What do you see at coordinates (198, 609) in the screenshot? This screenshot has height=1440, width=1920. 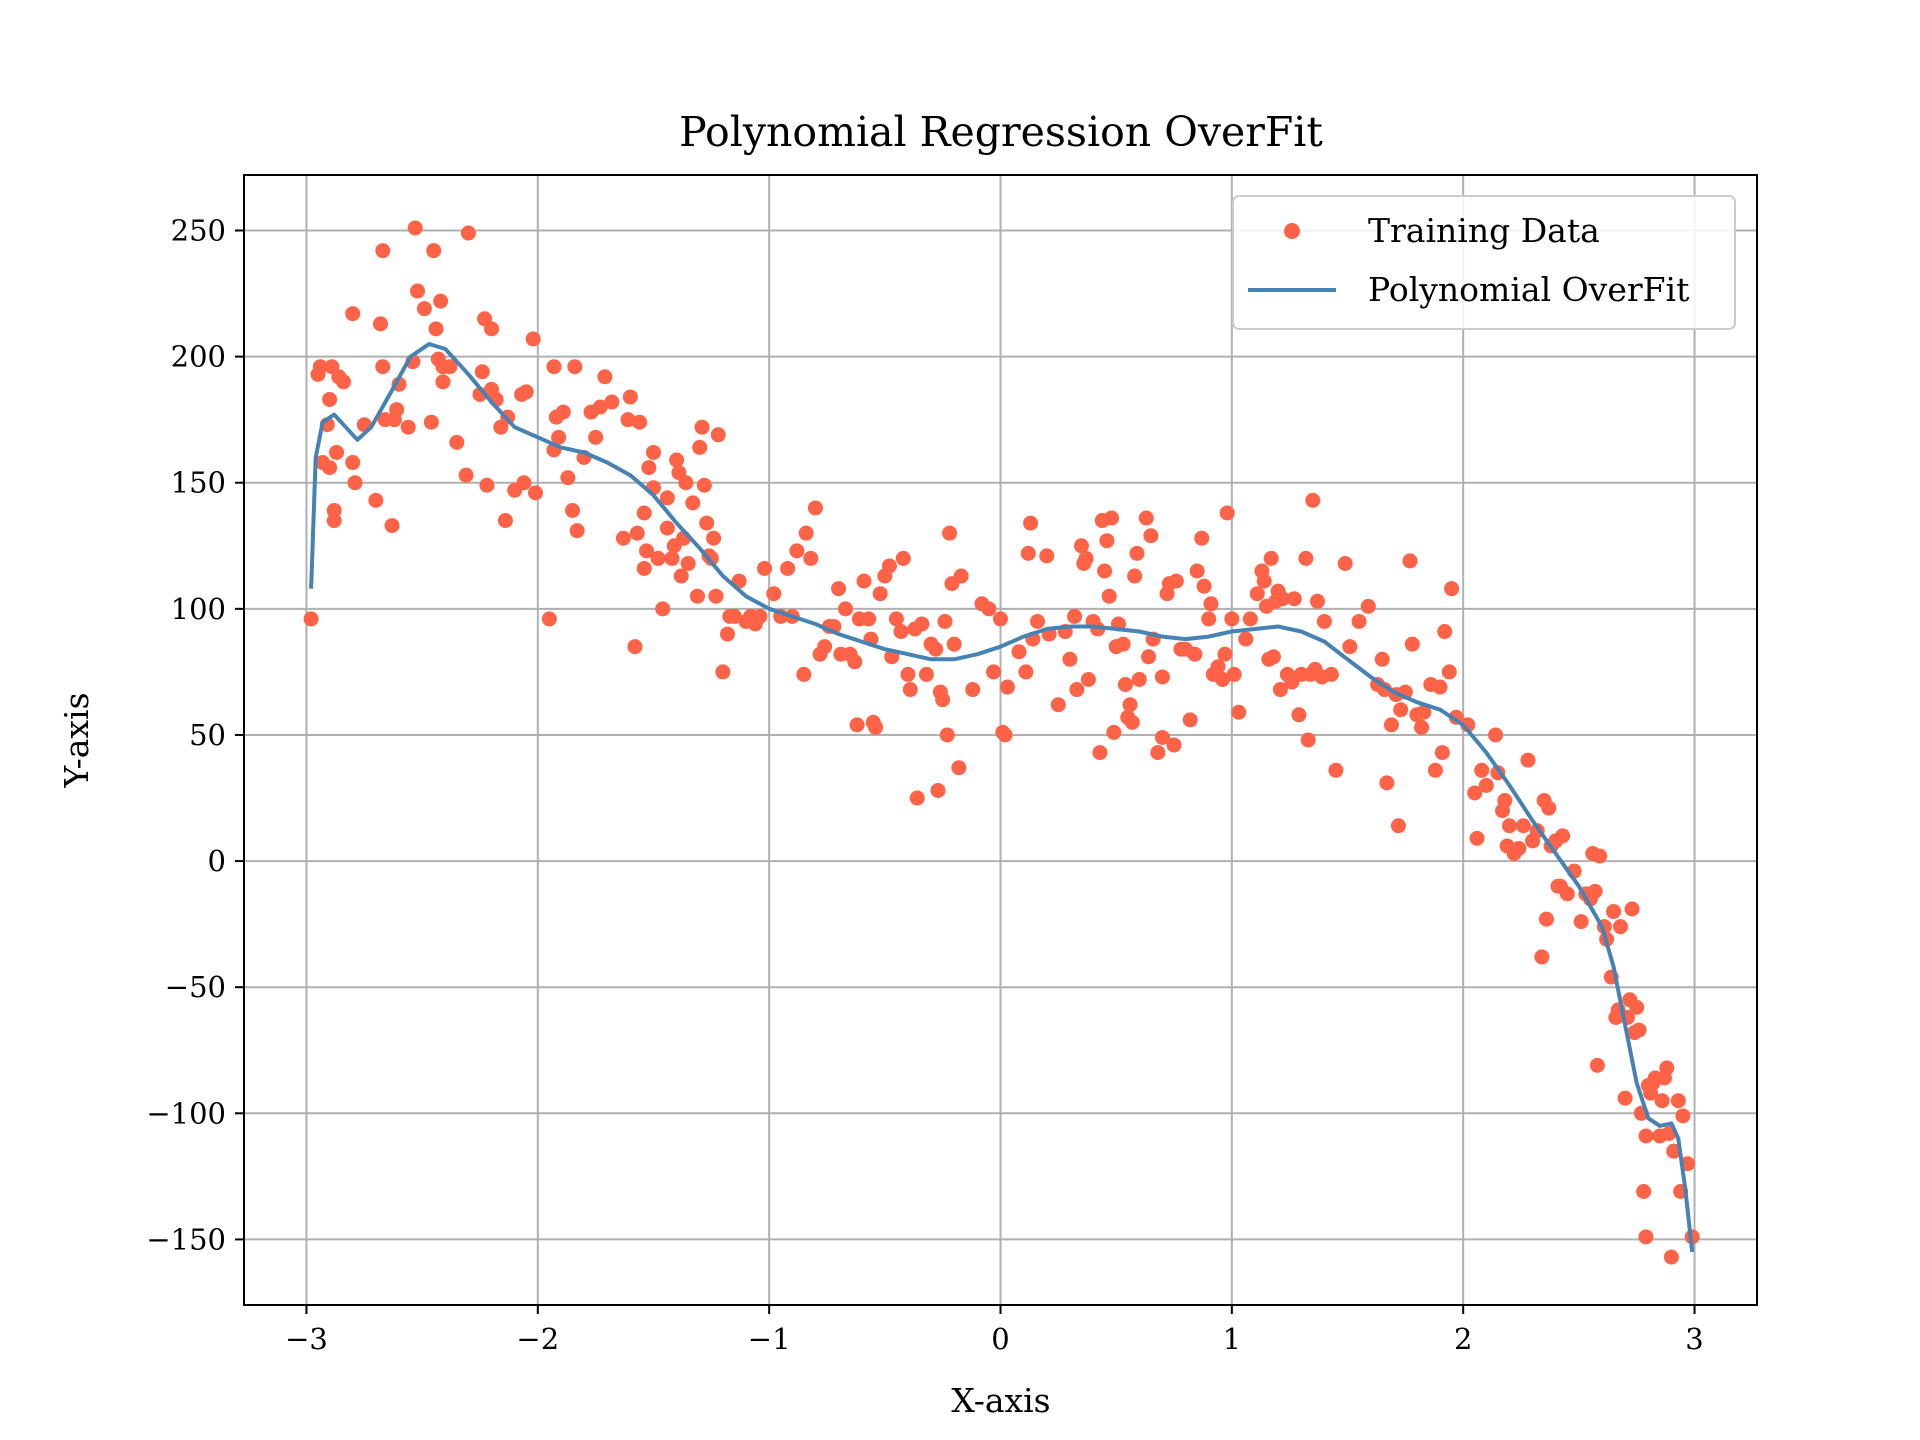 I see `y-tick-label: 100` at bounding box center [198, 609].